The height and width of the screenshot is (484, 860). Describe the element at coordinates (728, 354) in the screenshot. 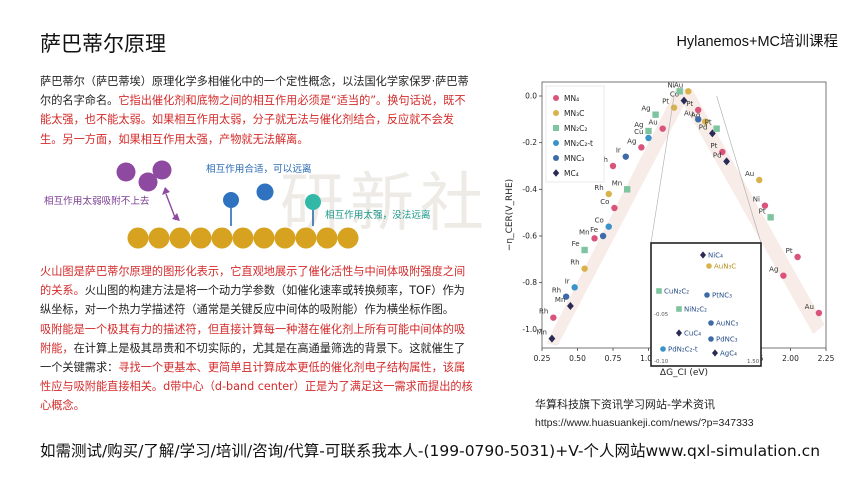

I see `inset-label: AgC₄` at that location.